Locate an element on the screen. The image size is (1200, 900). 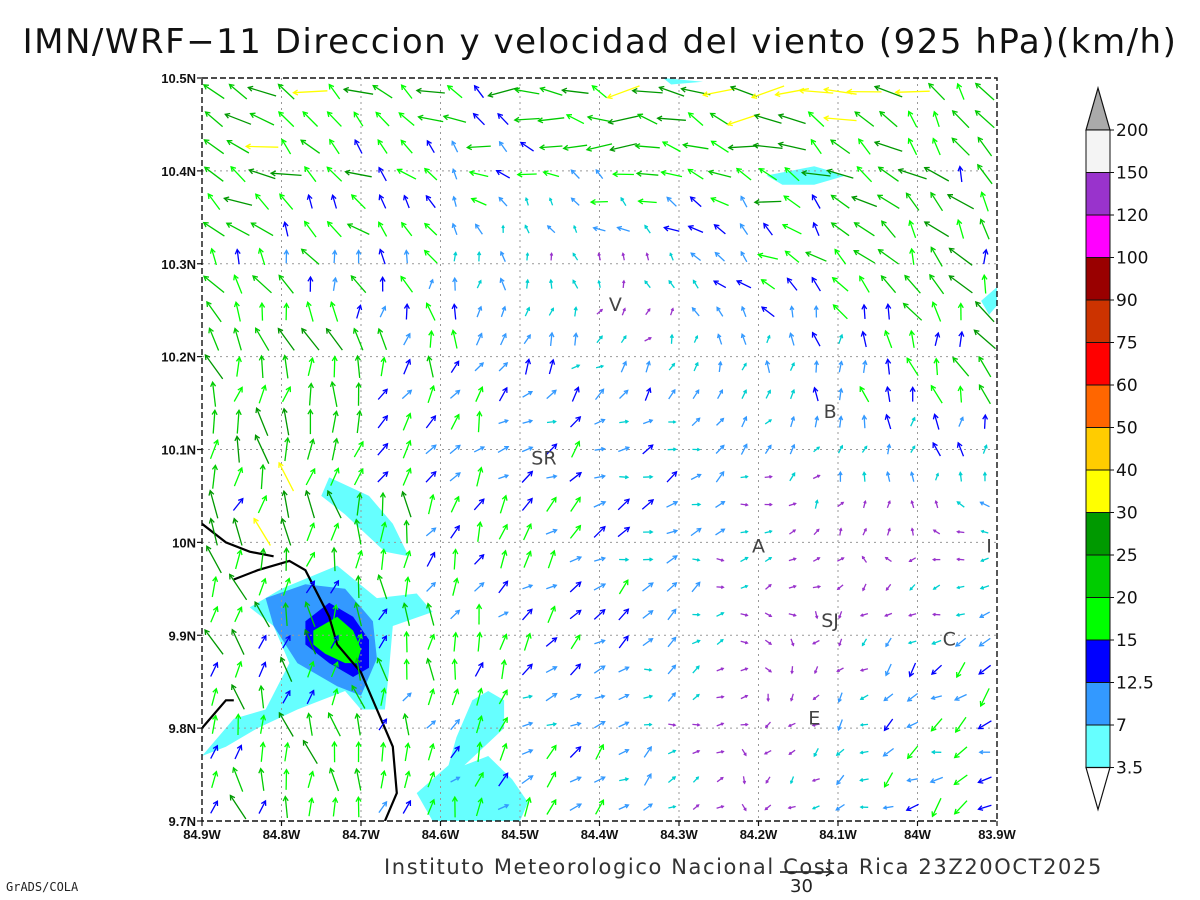
y-tick-label: 10.3N is located at coordinates (178, 264).